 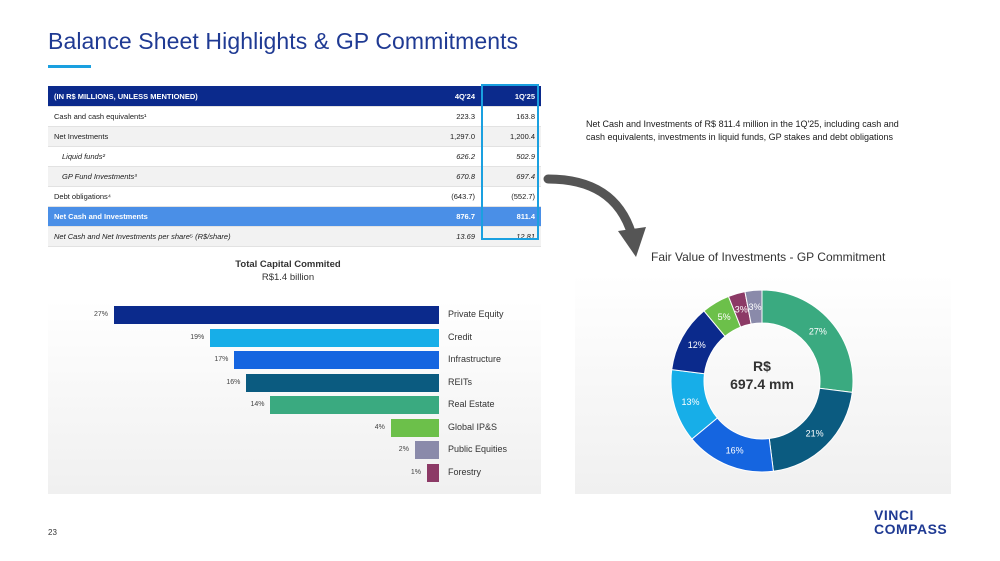 I want to click on bar-value-label: 27%, so click(x=100, y=314).